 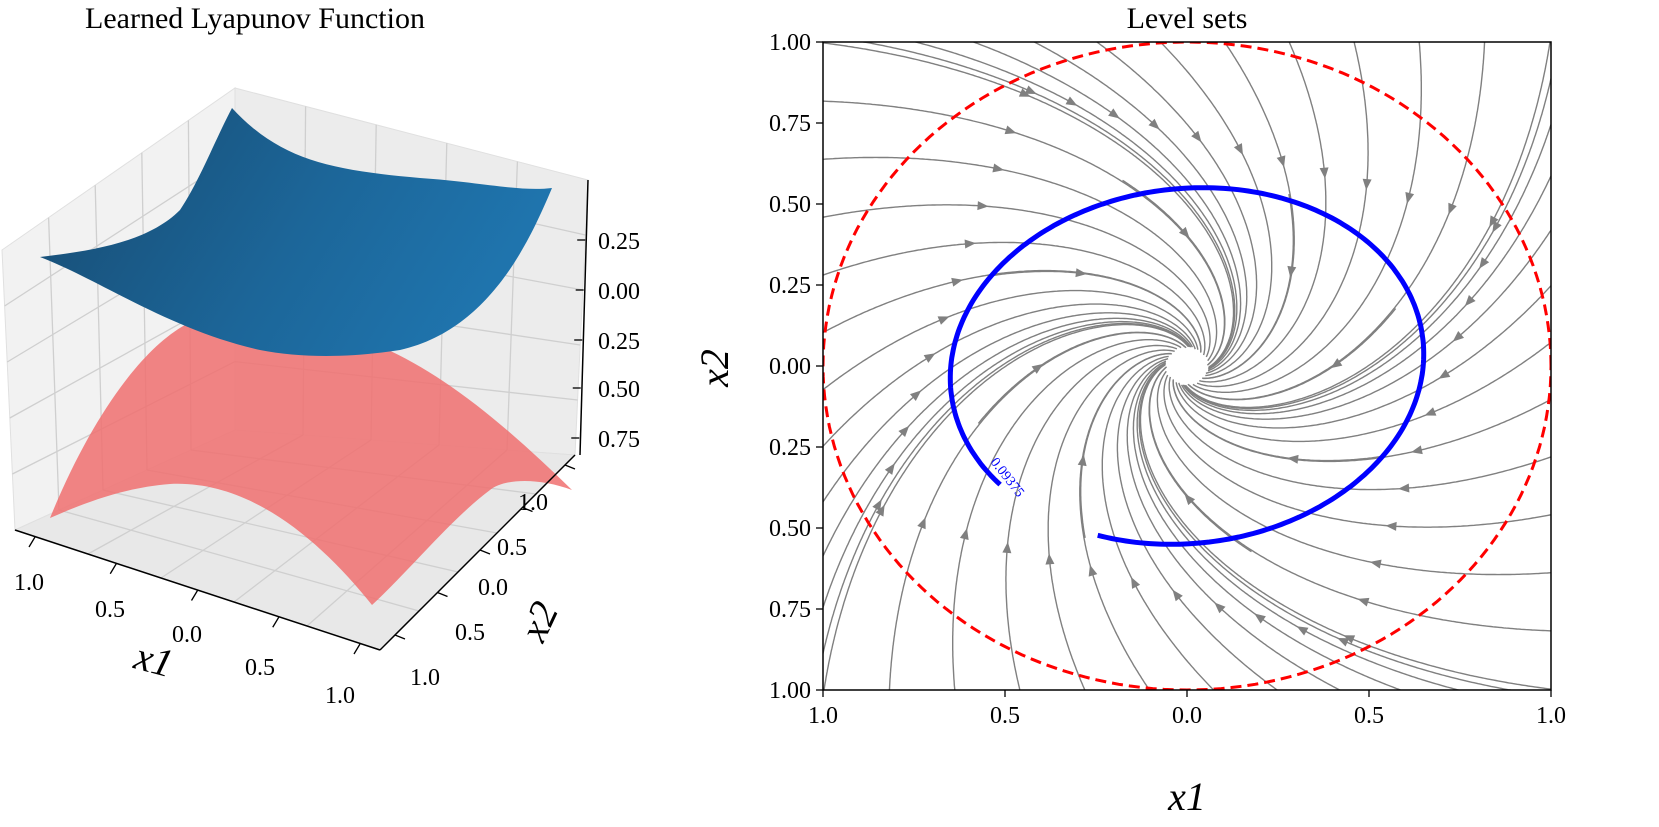 What do you see at coordinates (823, 716) in the screenshot?
I see `x-tick-label: 1.0` at bounding box center [823, 716].